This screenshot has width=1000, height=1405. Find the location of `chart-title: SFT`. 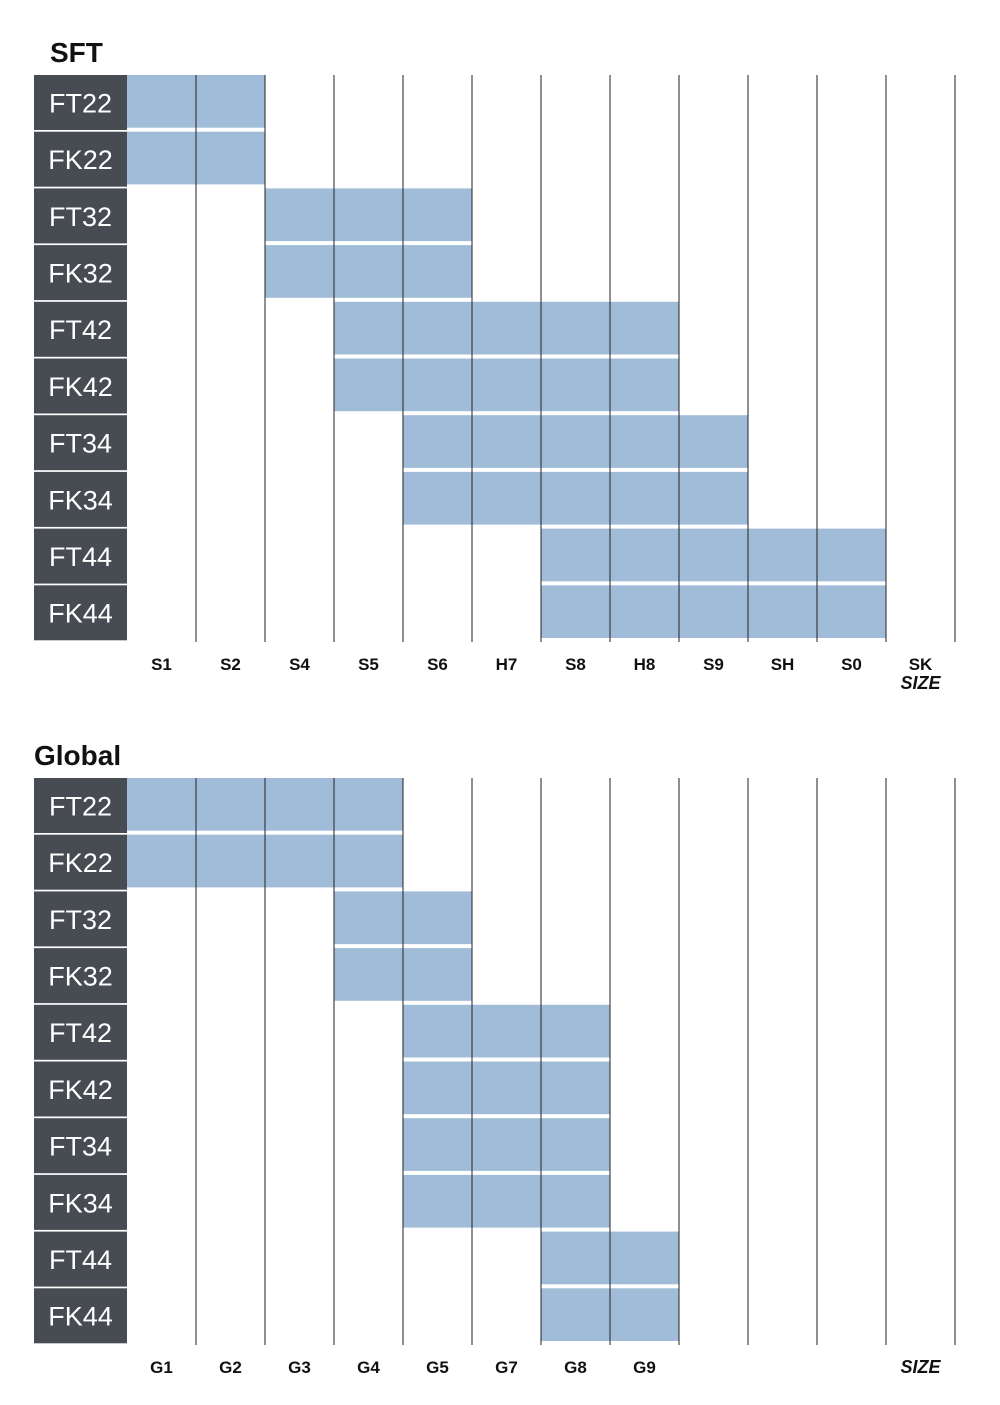

chart-title: SFT is located at coordinates (76, 52).